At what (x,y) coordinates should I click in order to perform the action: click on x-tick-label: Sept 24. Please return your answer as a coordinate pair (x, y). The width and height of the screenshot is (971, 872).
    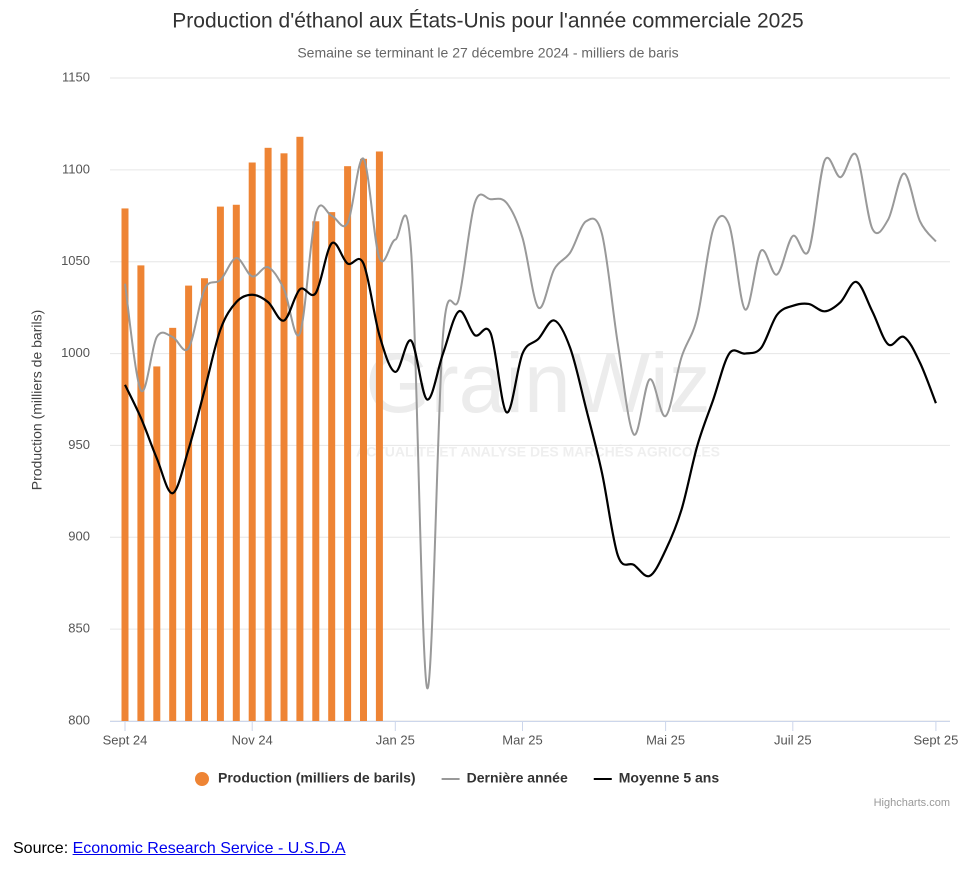
    Looking at the image, I should click on (125, 739).